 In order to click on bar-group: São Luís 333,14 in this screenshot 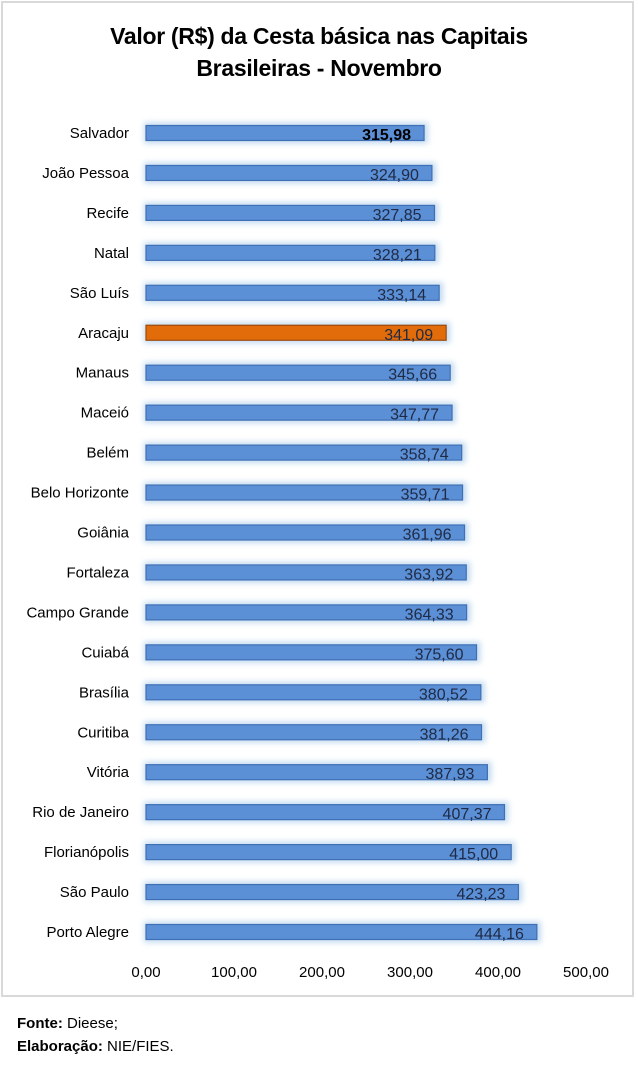, I will do `click(257, 293)`.